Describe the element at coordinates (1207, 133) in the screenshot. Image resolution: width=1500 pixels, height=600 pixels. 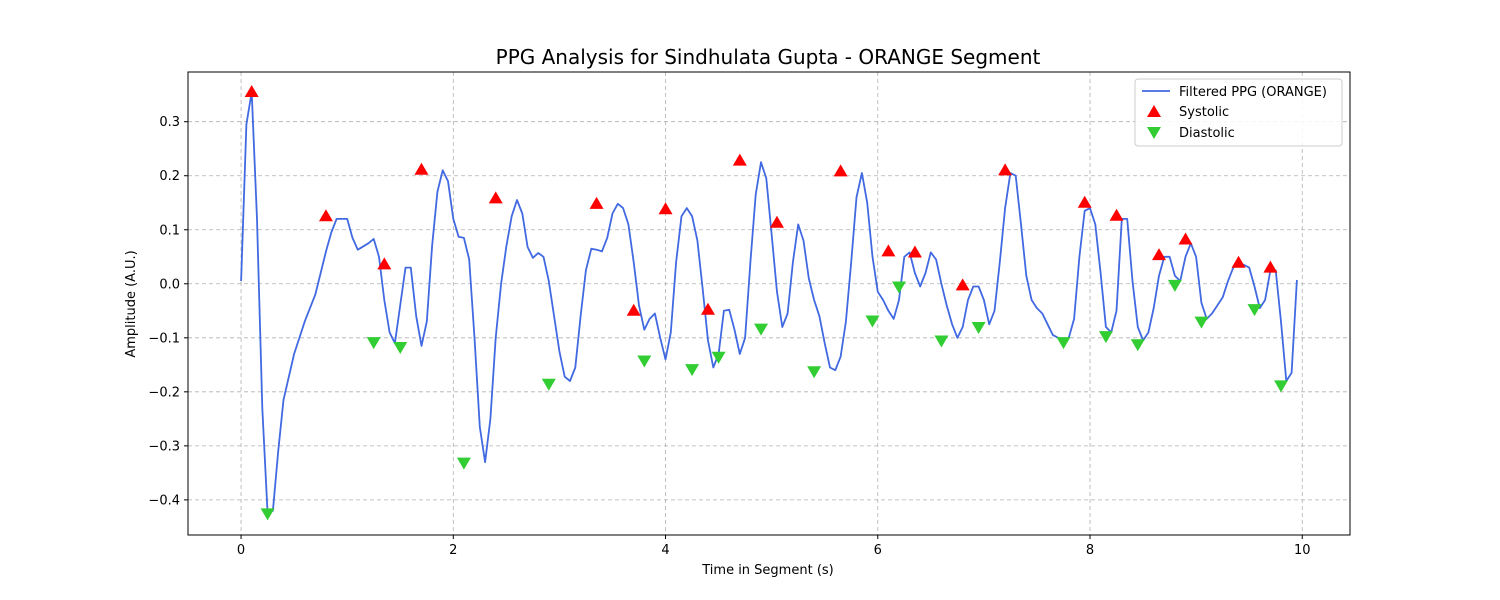
I see `legend-label-diastolic: Diastolic` at that location.